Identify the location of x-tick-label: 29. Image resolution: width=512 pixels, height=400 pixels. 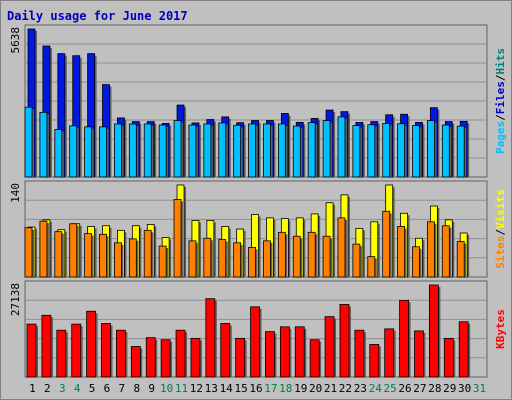
(449, 388).